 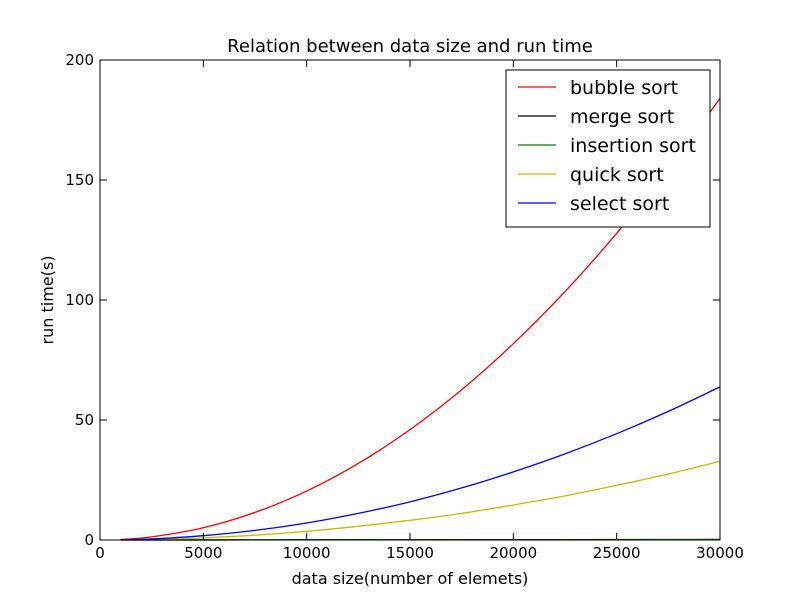 What do you see at coordinates (79, 60) in the screenshot?
I see `y-tick-label: 200` at bounding box center [79, 60].